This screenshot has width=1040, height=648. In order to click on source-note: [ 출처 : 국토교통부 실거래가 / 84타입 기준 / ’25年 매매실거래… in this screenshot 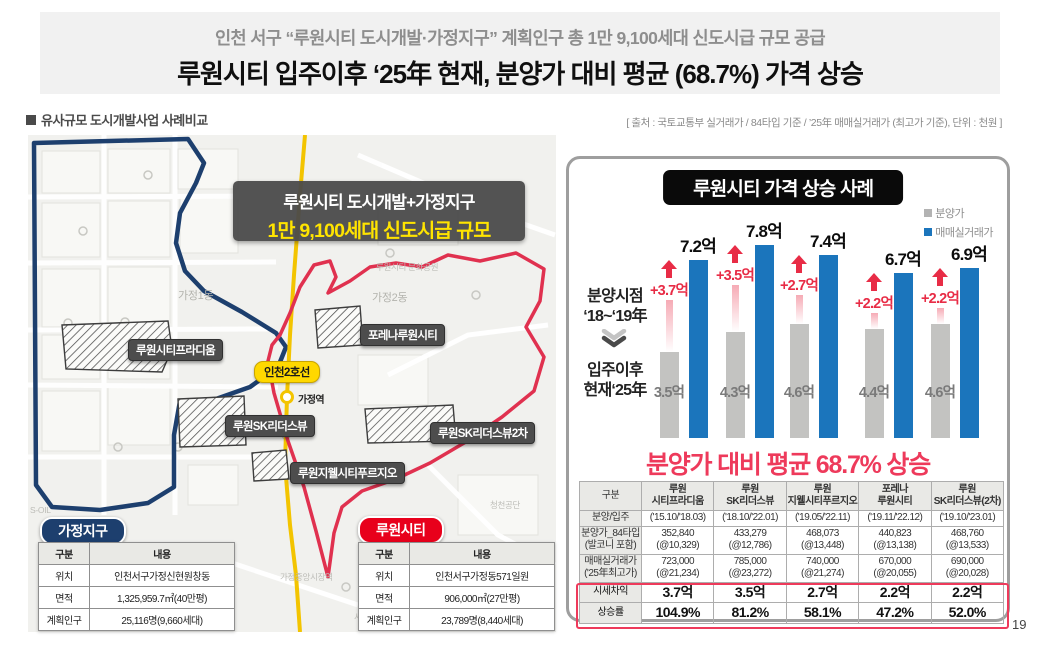, I will do `click(814, 123)`.